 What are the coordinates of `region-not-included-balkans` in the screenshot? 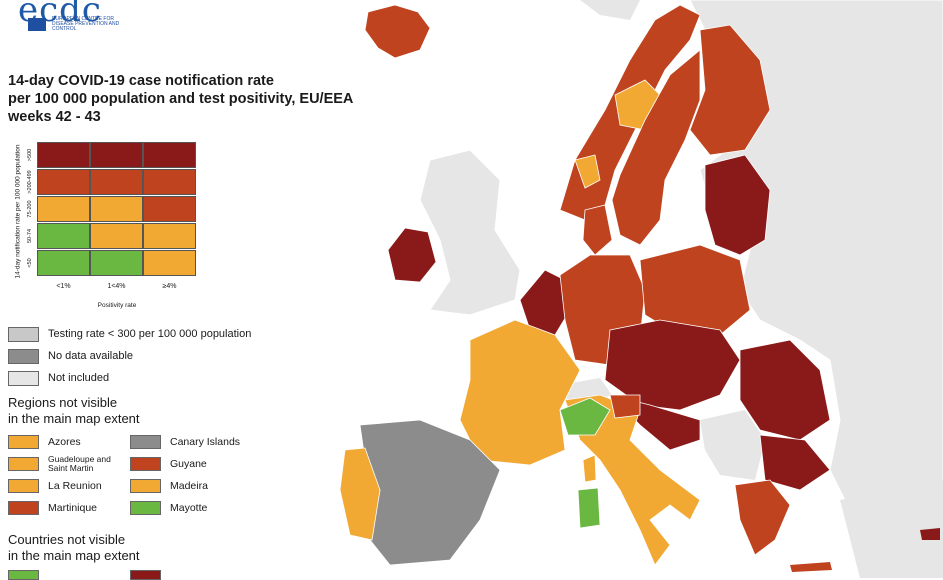 It's located at (732, 445).